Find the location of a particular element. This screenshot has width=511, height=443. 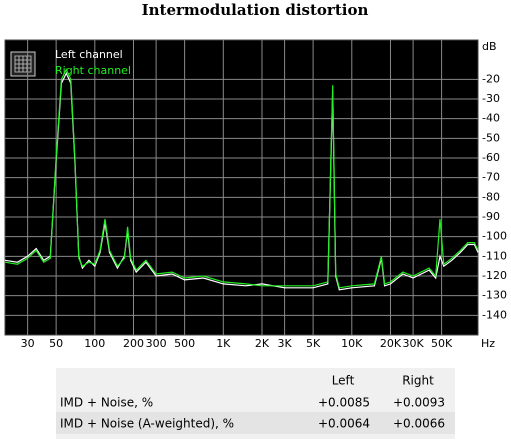

y-tick-label: -80 is located at coordinates (491, 196).